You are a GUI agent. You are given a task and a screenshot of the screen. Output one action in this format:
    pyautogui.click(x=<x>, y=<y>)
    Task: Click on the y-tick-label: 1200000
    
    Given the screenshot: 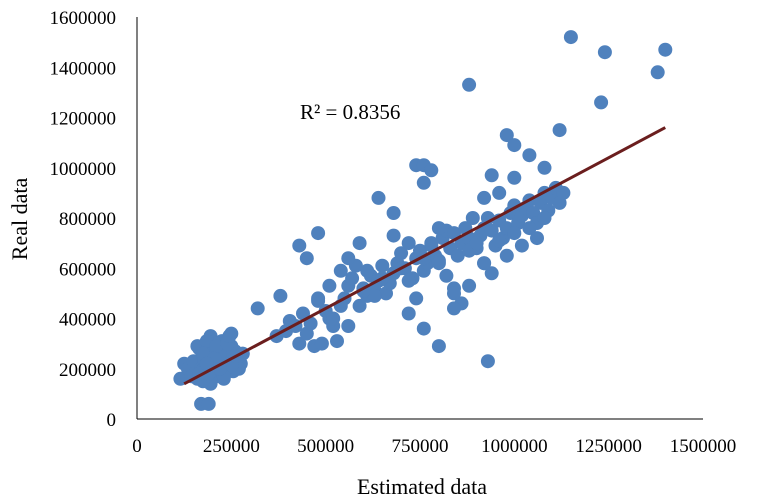 What is the action you would take?
    pyautogui.click(x=83, y=119)
    